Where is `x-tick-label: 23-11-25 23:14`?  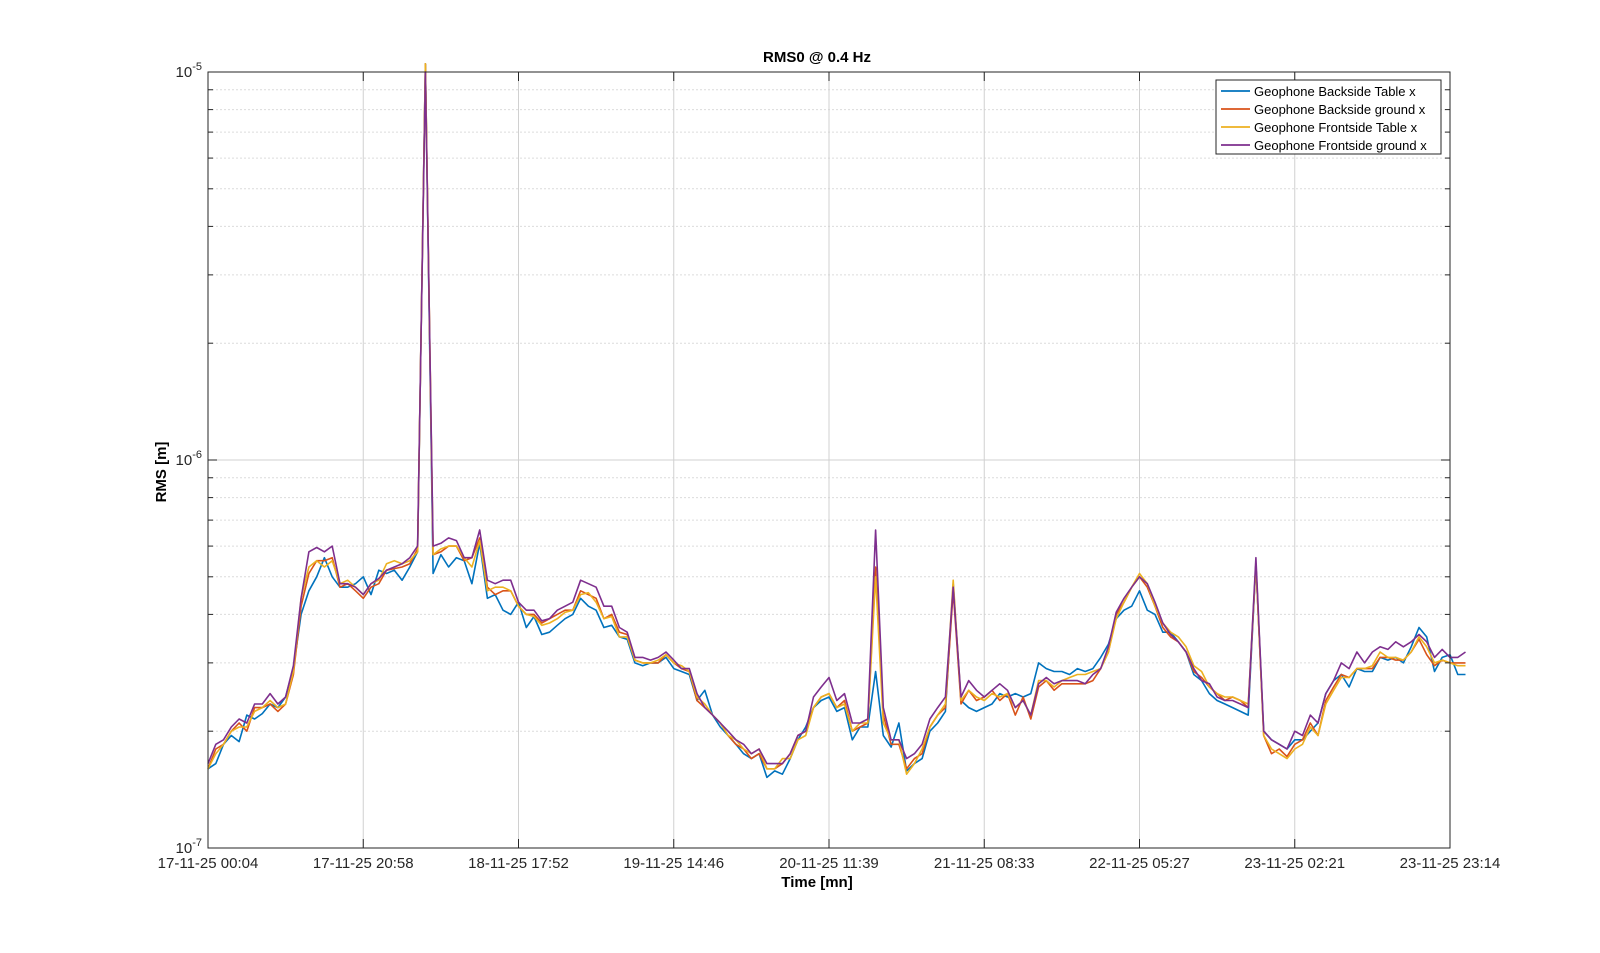 x-tick-label: 23-11-25 23:14 is located at coordinates (1450, 863).